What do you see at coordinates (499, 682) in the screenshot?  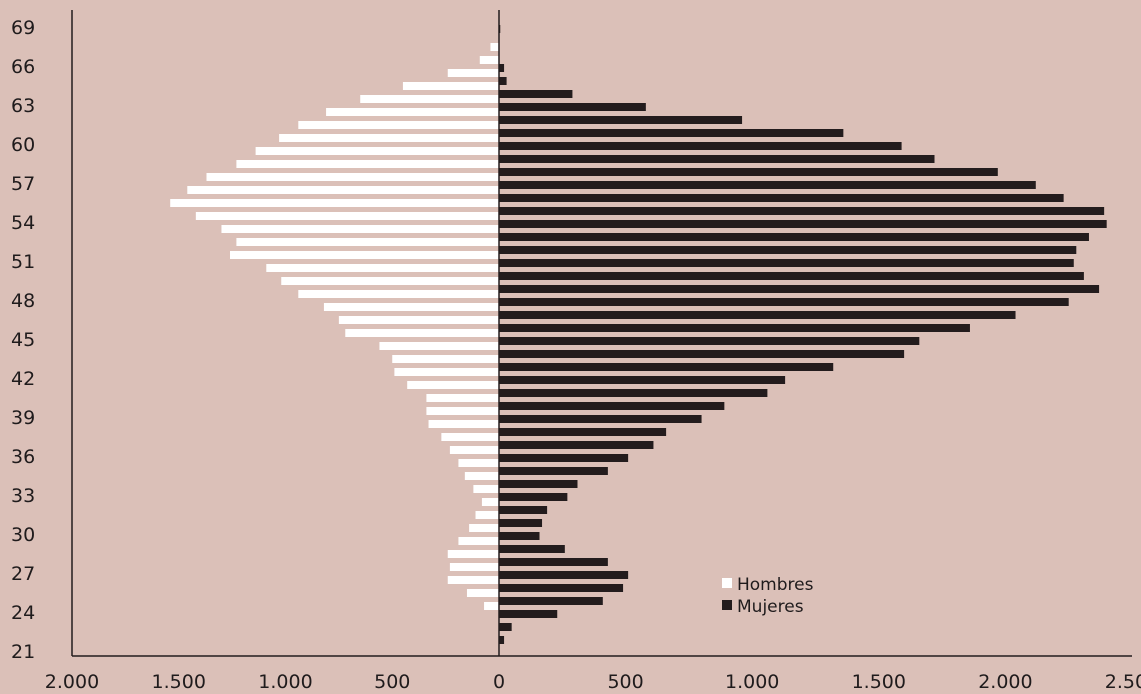 I see `x-tick-label-4: 0` at bounding box center [499, 682].